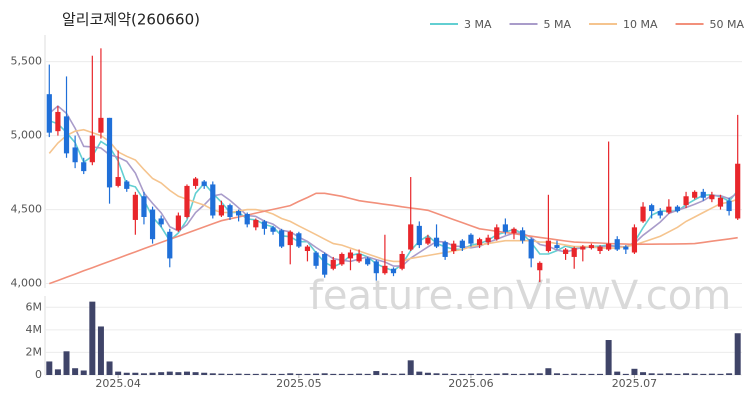 The image size is (750, 400). Describe the element at coordinates (471, 383) in the screenshot. I see `x-tick-label: 2025.06` at that location.